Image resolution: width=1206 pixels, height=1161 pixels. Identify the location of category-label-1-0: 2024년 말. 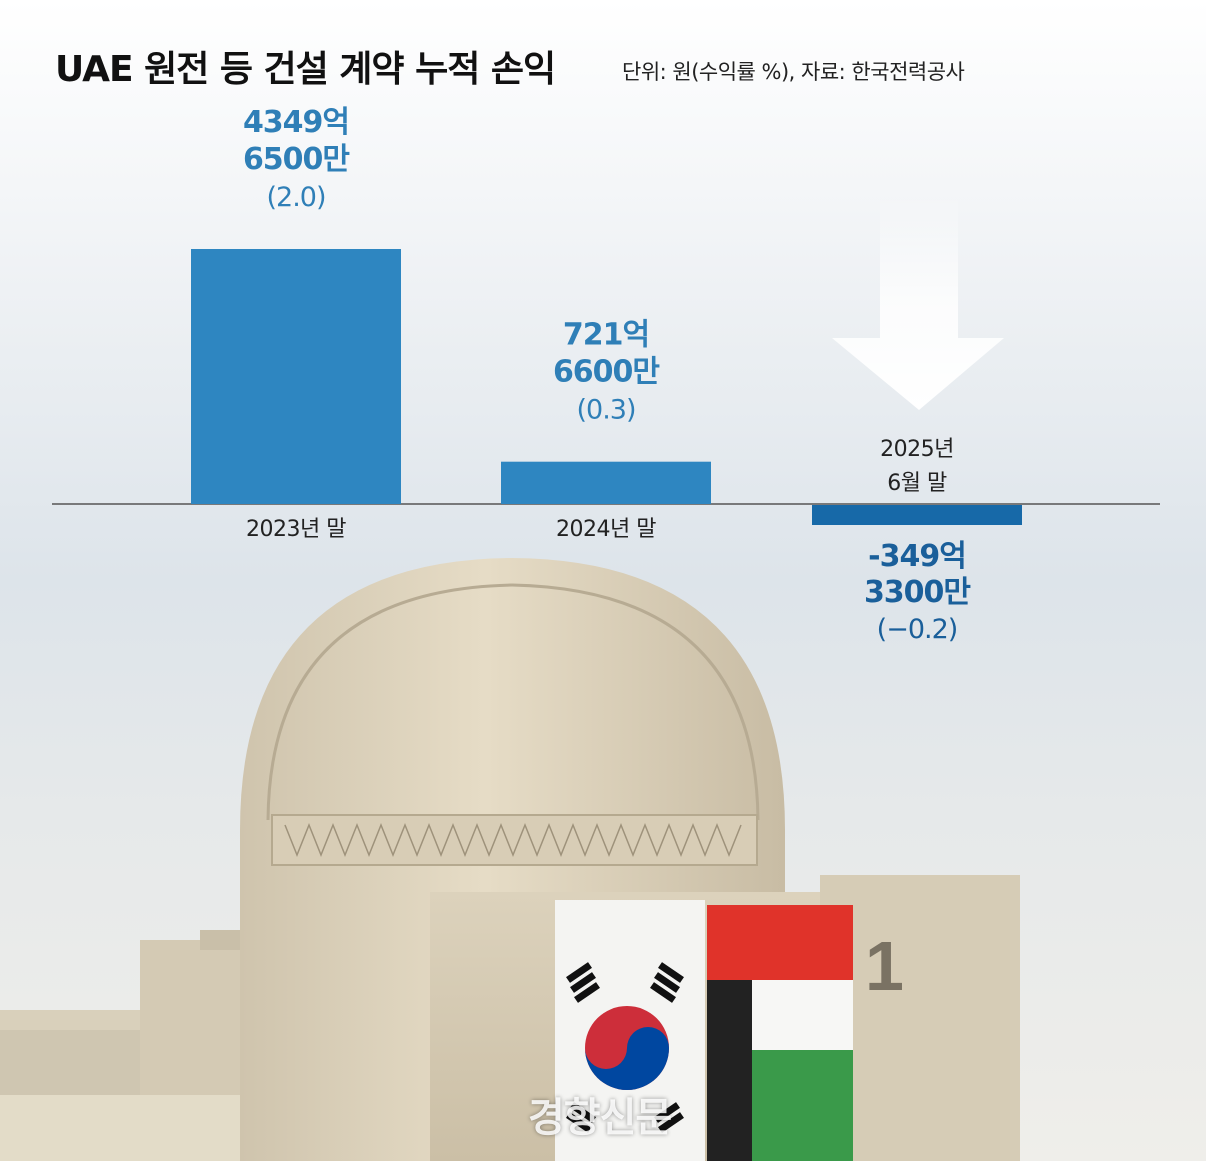
(606, 529).